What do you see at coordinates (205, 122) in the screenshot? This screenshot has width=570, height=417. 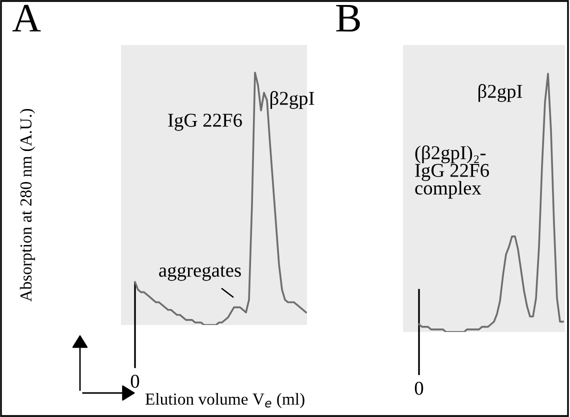 I see `annotation: IgG 22F6` at bounding box center [205, 122].